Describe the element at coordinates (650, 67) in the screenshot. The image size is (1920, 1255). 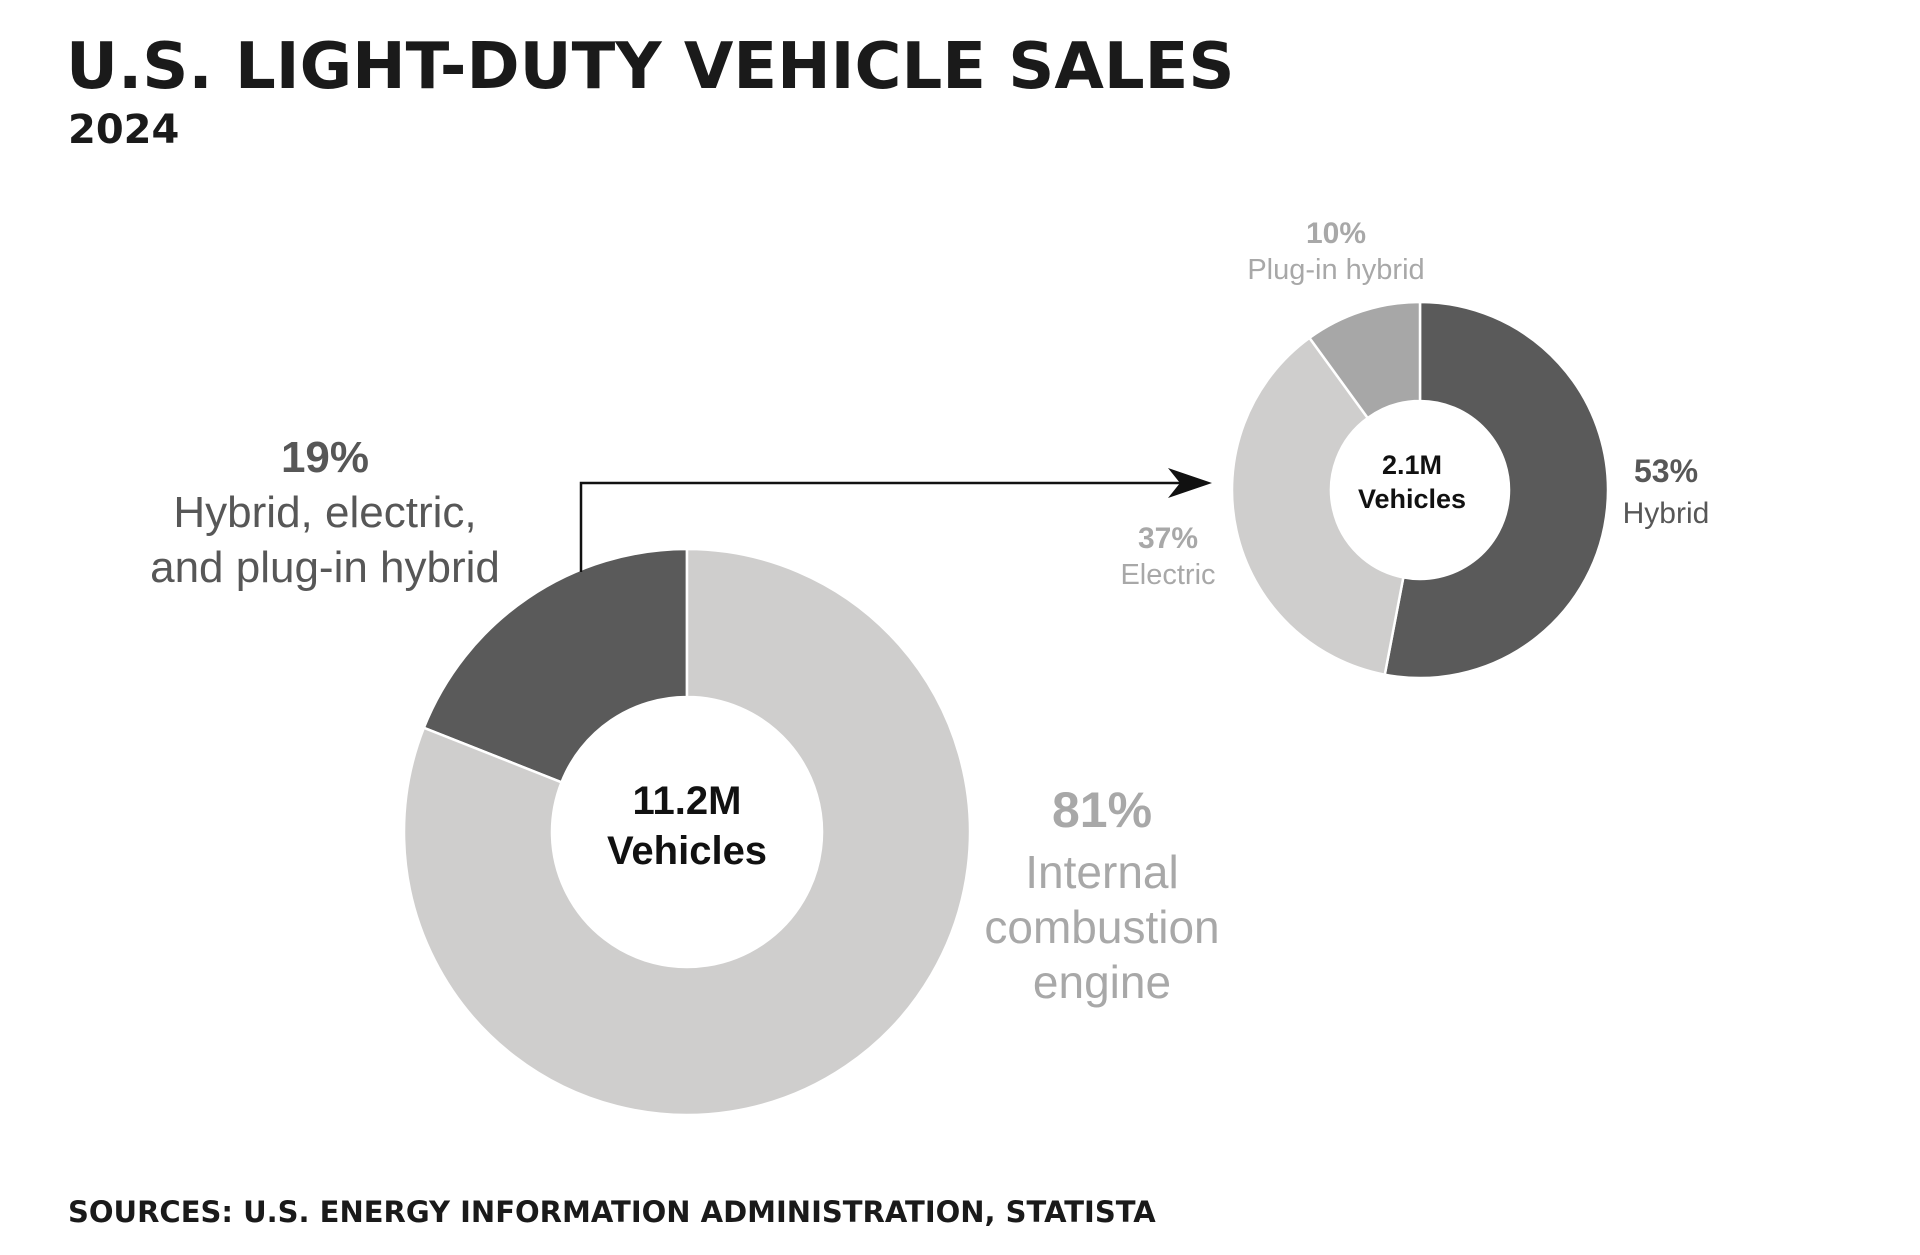
I see `chart-title: U.S. LIGHT-DUTY VEHICLE SALES` at that location.